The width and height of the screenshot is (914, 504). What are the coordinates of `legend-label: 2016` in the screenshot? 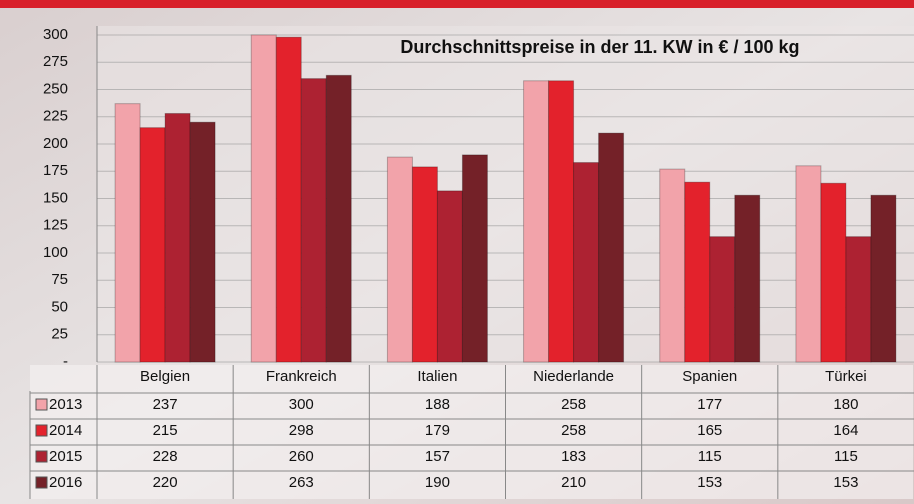 It's located at (65, 482).